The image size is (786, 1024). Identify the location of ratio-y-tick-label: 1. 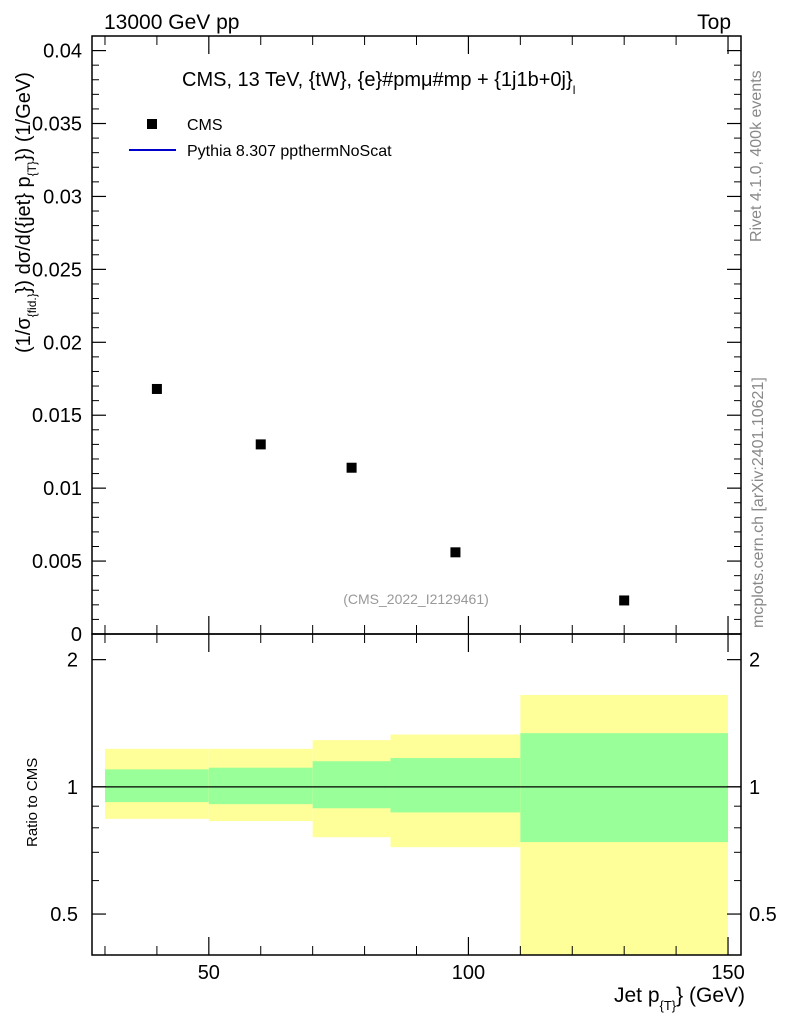
(72, 788).